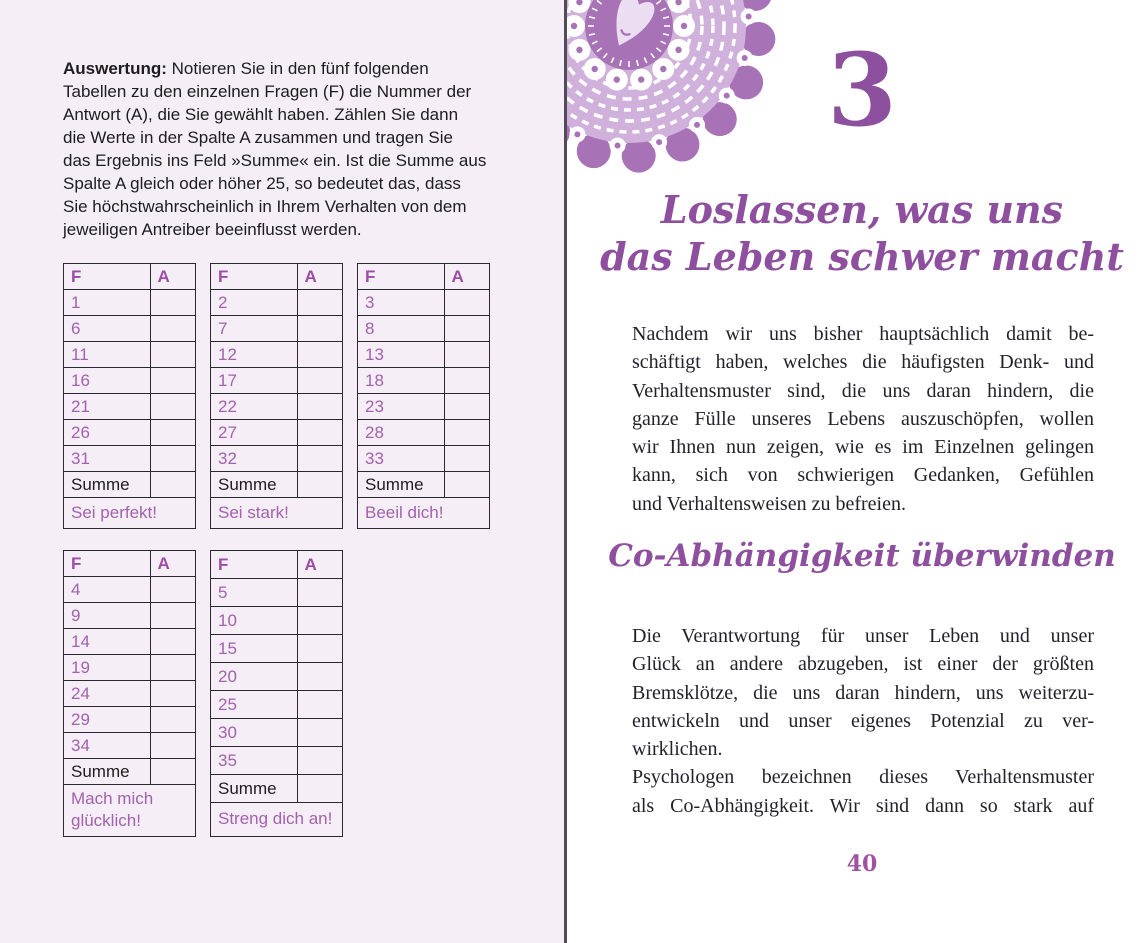 Image resolution: width=1140 pixels, height=943 pixels. Describe the element at coordinates (862, 256) in the screenshot. I see `chapter-title-line: das Leben schwer macht` at that location.